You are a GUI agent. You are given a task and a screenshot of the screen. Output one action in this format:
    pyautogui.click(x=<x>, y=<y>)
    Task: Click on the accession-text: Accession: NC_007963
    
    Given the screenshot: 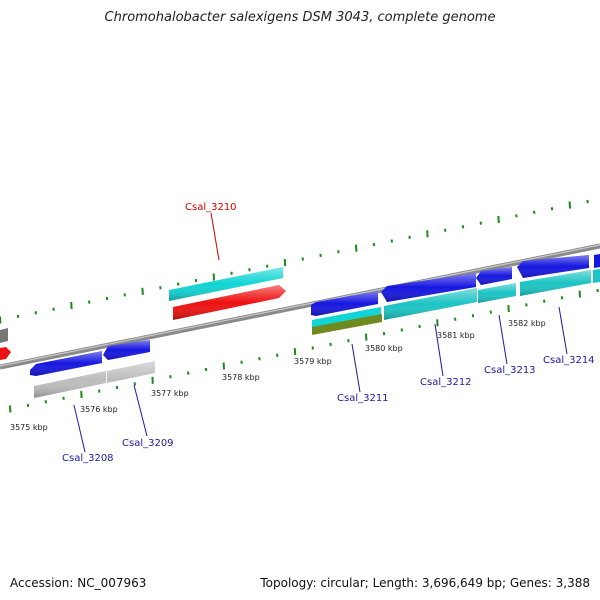 What is the action you would take?
    pyautogui.click(x=78, y=583)
    